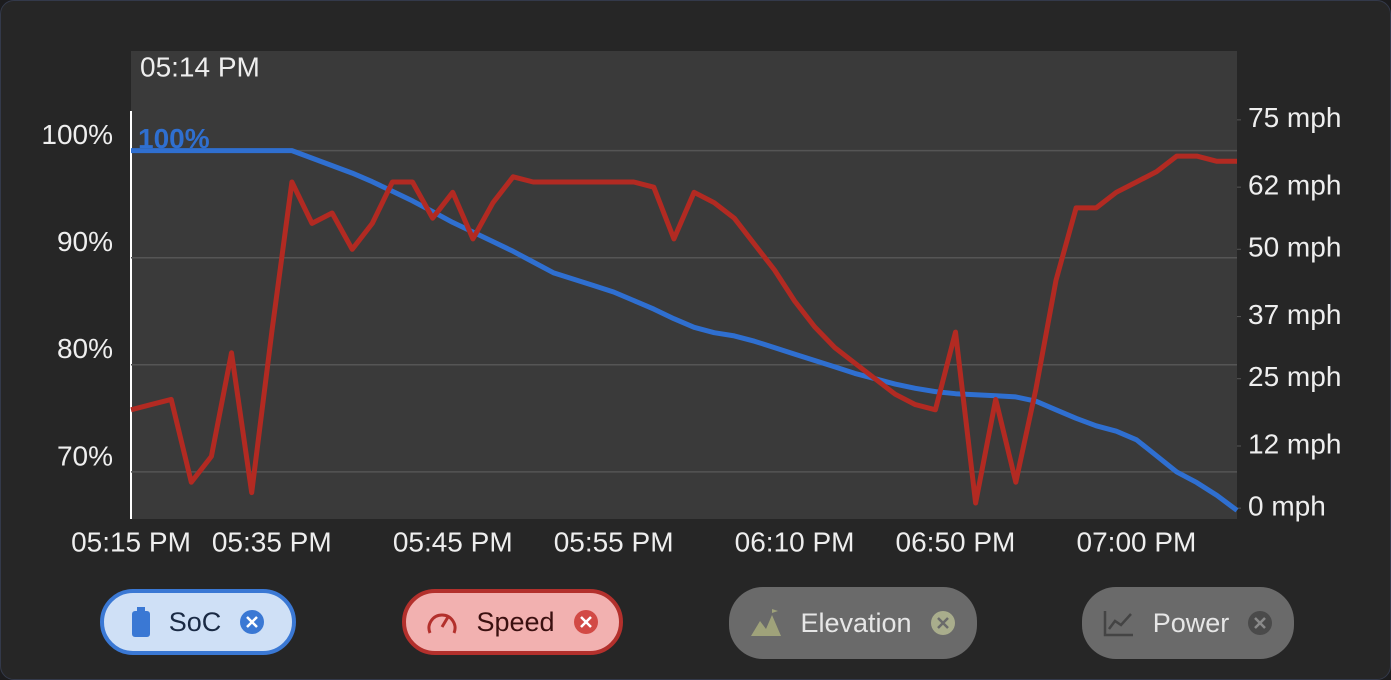 The width and height of the screenshot is (1391, 680). I want to click on toggle-soc: SoC, so click(198, 622).